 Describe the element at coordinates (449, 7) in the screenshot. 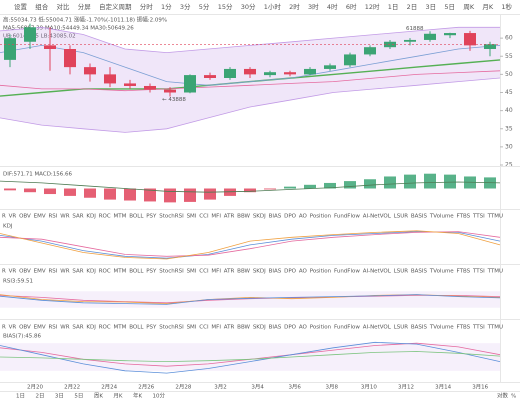

I see `toolbar-button: 5日` at that location.